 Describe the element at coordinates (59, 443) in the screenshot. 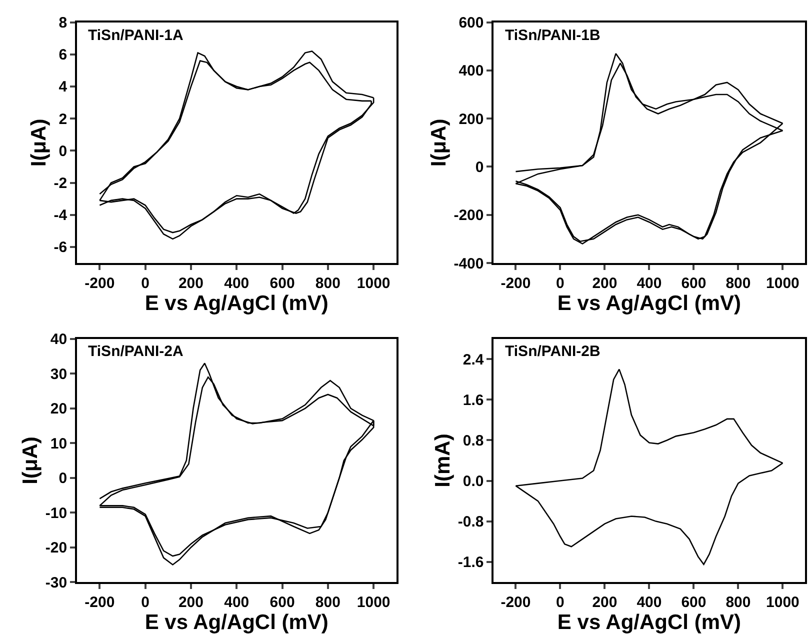

I see `y-tick-label: 10` at that location.